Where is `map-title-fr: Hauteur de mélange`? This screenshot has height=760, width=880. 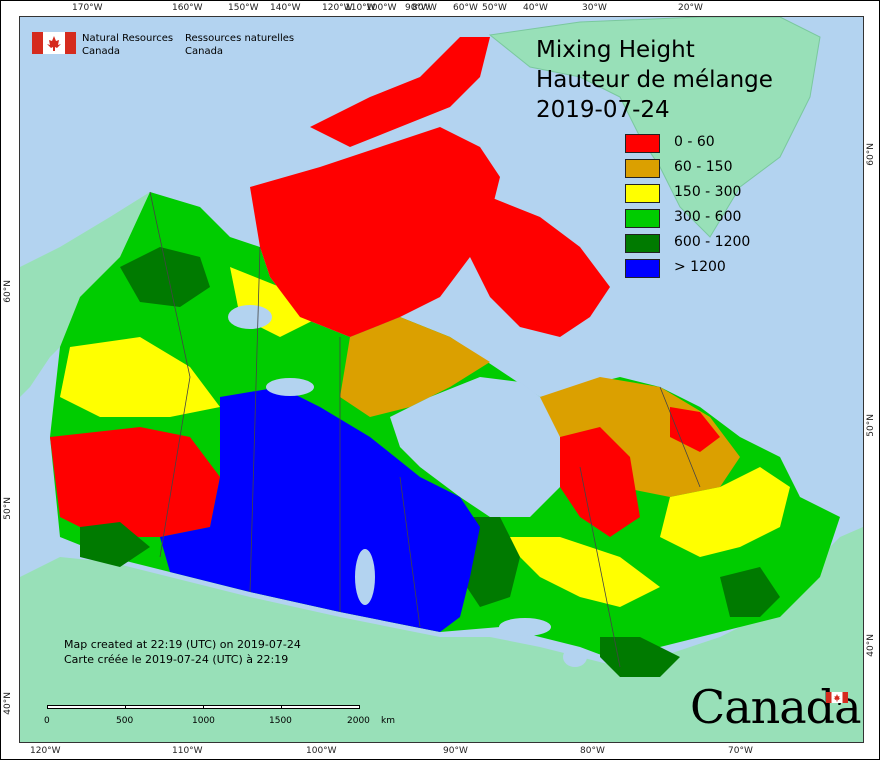
map-title-fr: Hauteur de mélange is located at coordinates (654, 80).